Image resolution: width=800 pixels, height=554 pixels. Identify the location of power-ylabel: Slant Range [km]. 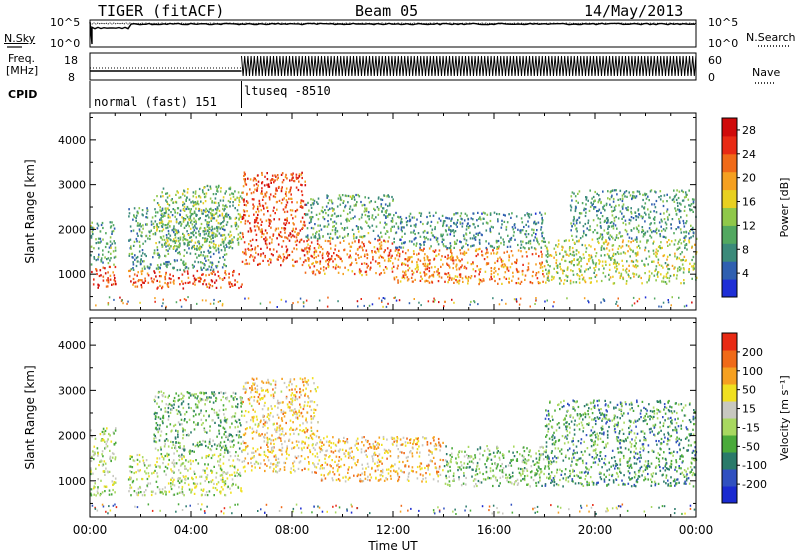
(30, 211).